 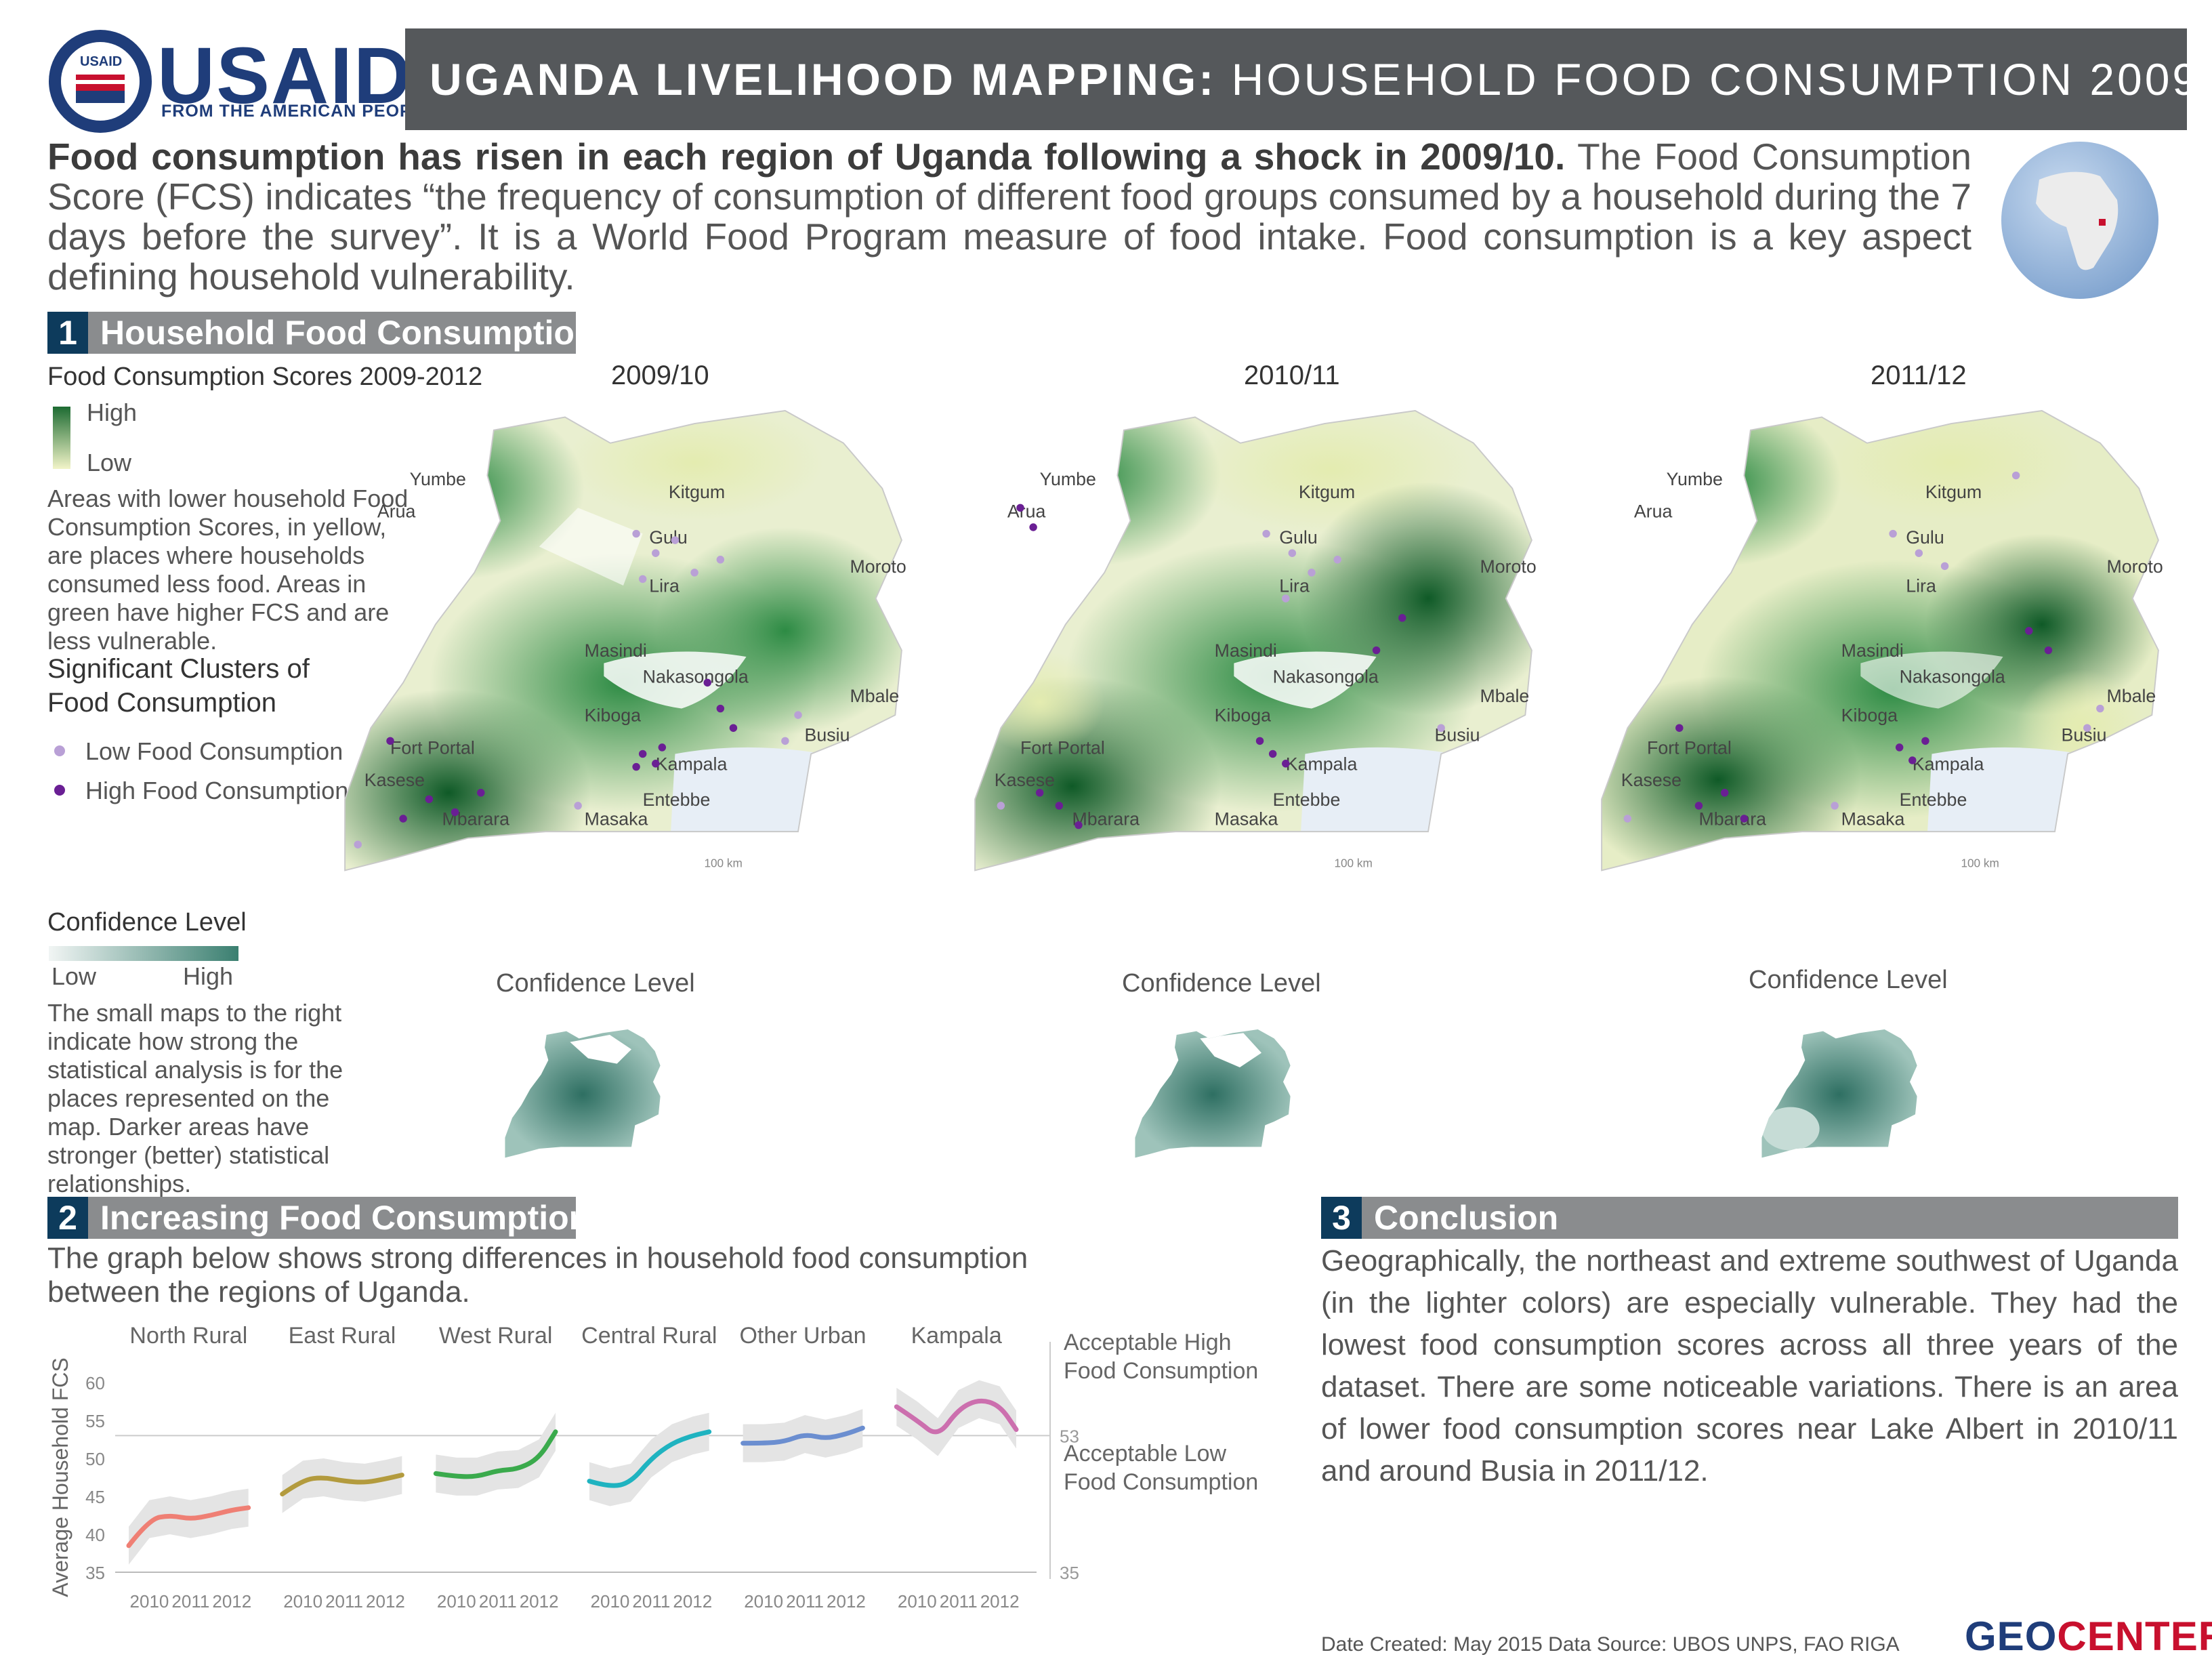 What do you see at coordinates (2134, 1636) in the screenshot?
I see `geocenter-b: CENTER` at bounding box center [2134, 1636].